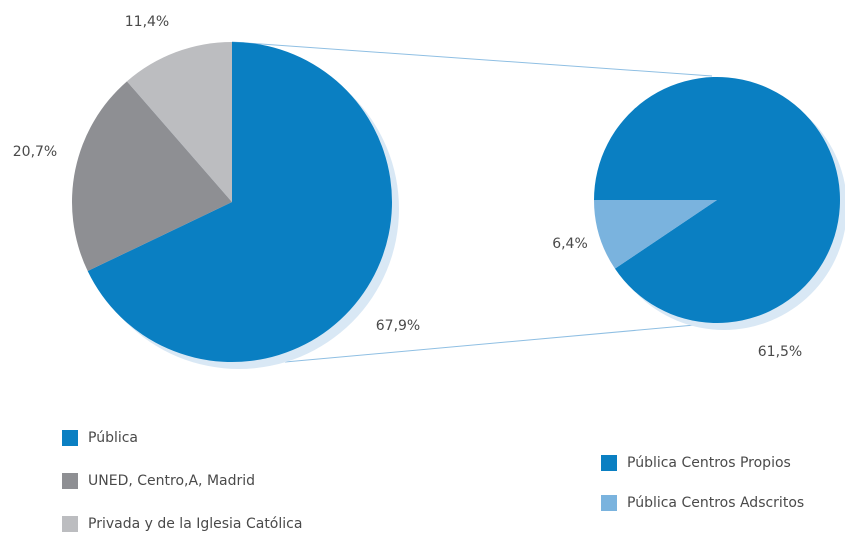  Describe the element at coordinates (570, 244) in the screenshot. I see `data-label: 6,4%` at that location.